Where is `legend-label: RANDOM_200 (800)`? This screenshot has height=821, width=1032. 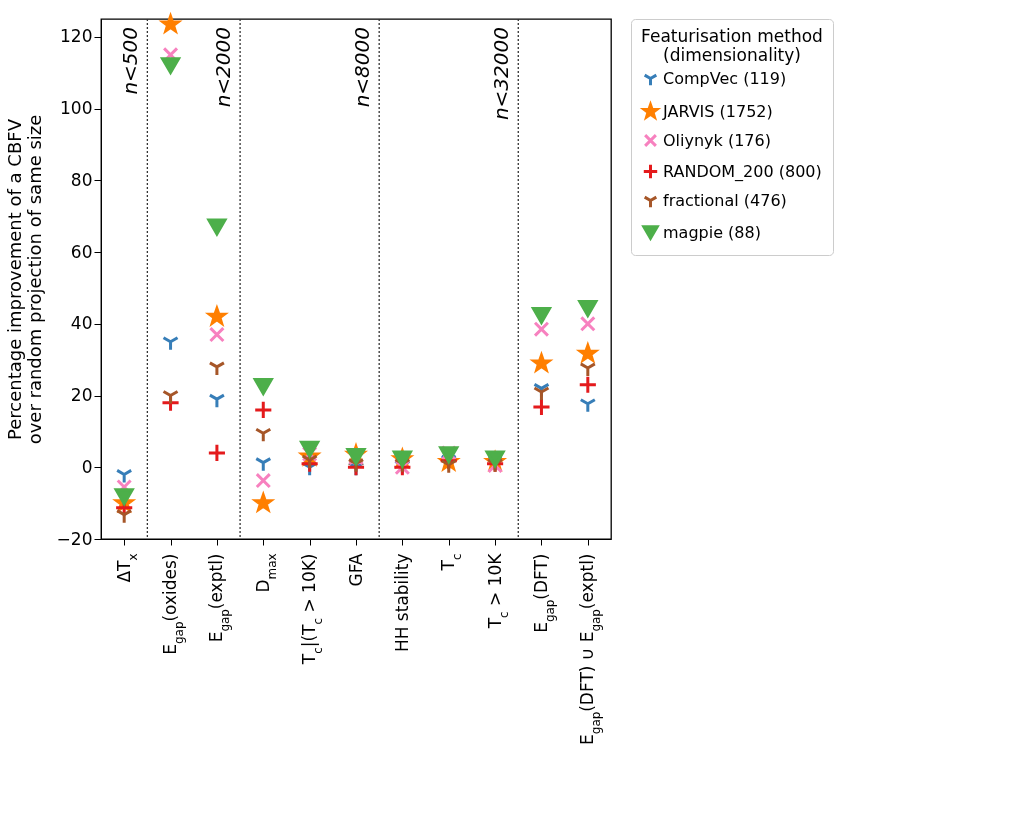
legend-label: RANDOM_200 (800) is located at coordinates (742, 171).